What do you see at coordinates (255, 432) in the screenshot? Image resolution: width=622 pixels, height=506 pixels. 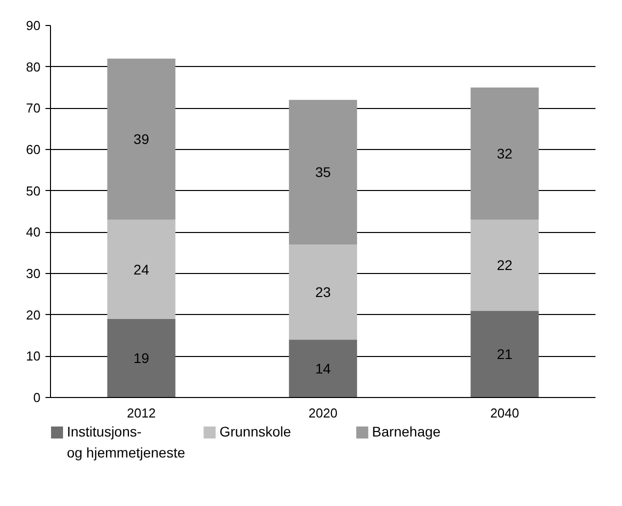 I see `legend-label: Grunnskole` at bounding box center [255, 432].